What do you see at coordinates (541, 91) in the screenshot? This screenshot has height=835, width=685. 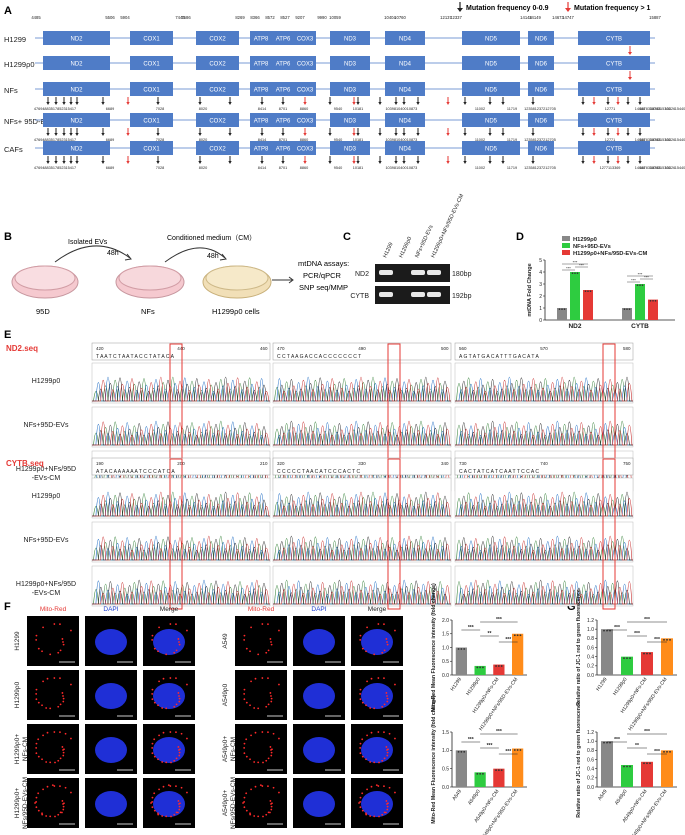 I see `gene-label: ND6` at bounding box center [541, 91].